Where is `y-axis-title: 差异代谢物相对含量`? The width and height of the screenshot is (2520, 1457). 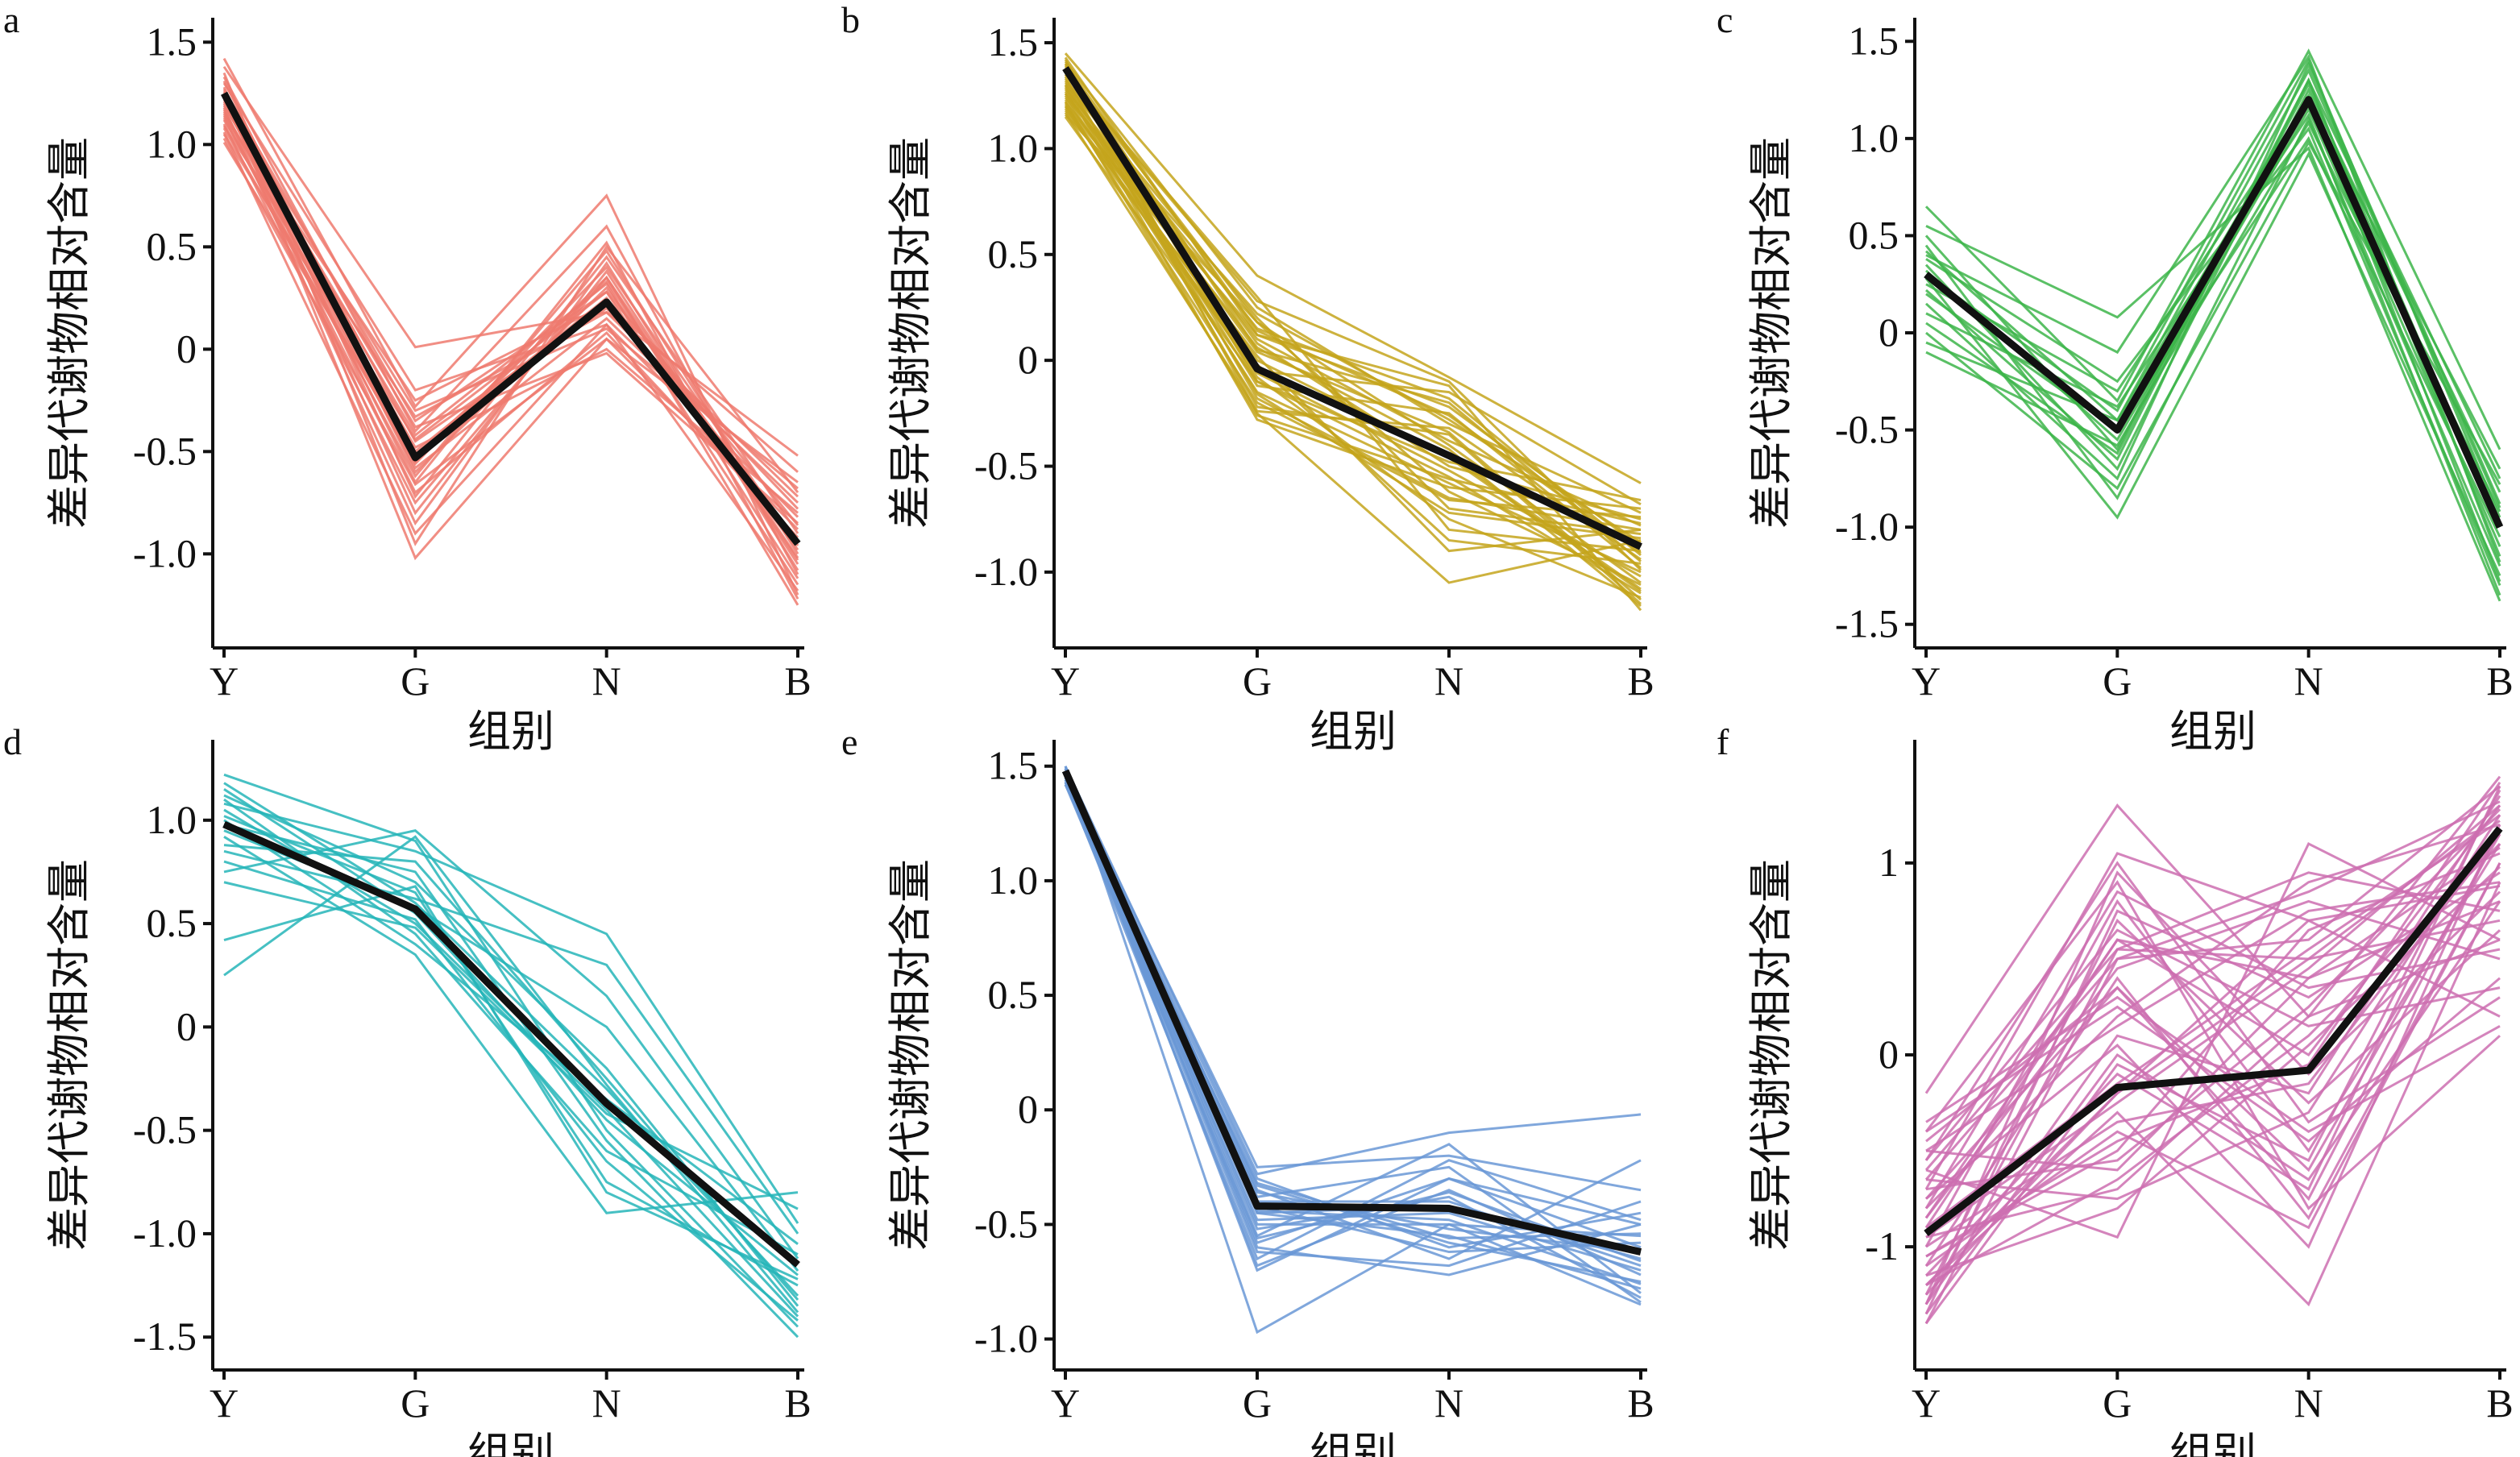 y-axis-title: 差异代谢物相对含量 is located at coordinates (69, 1055).